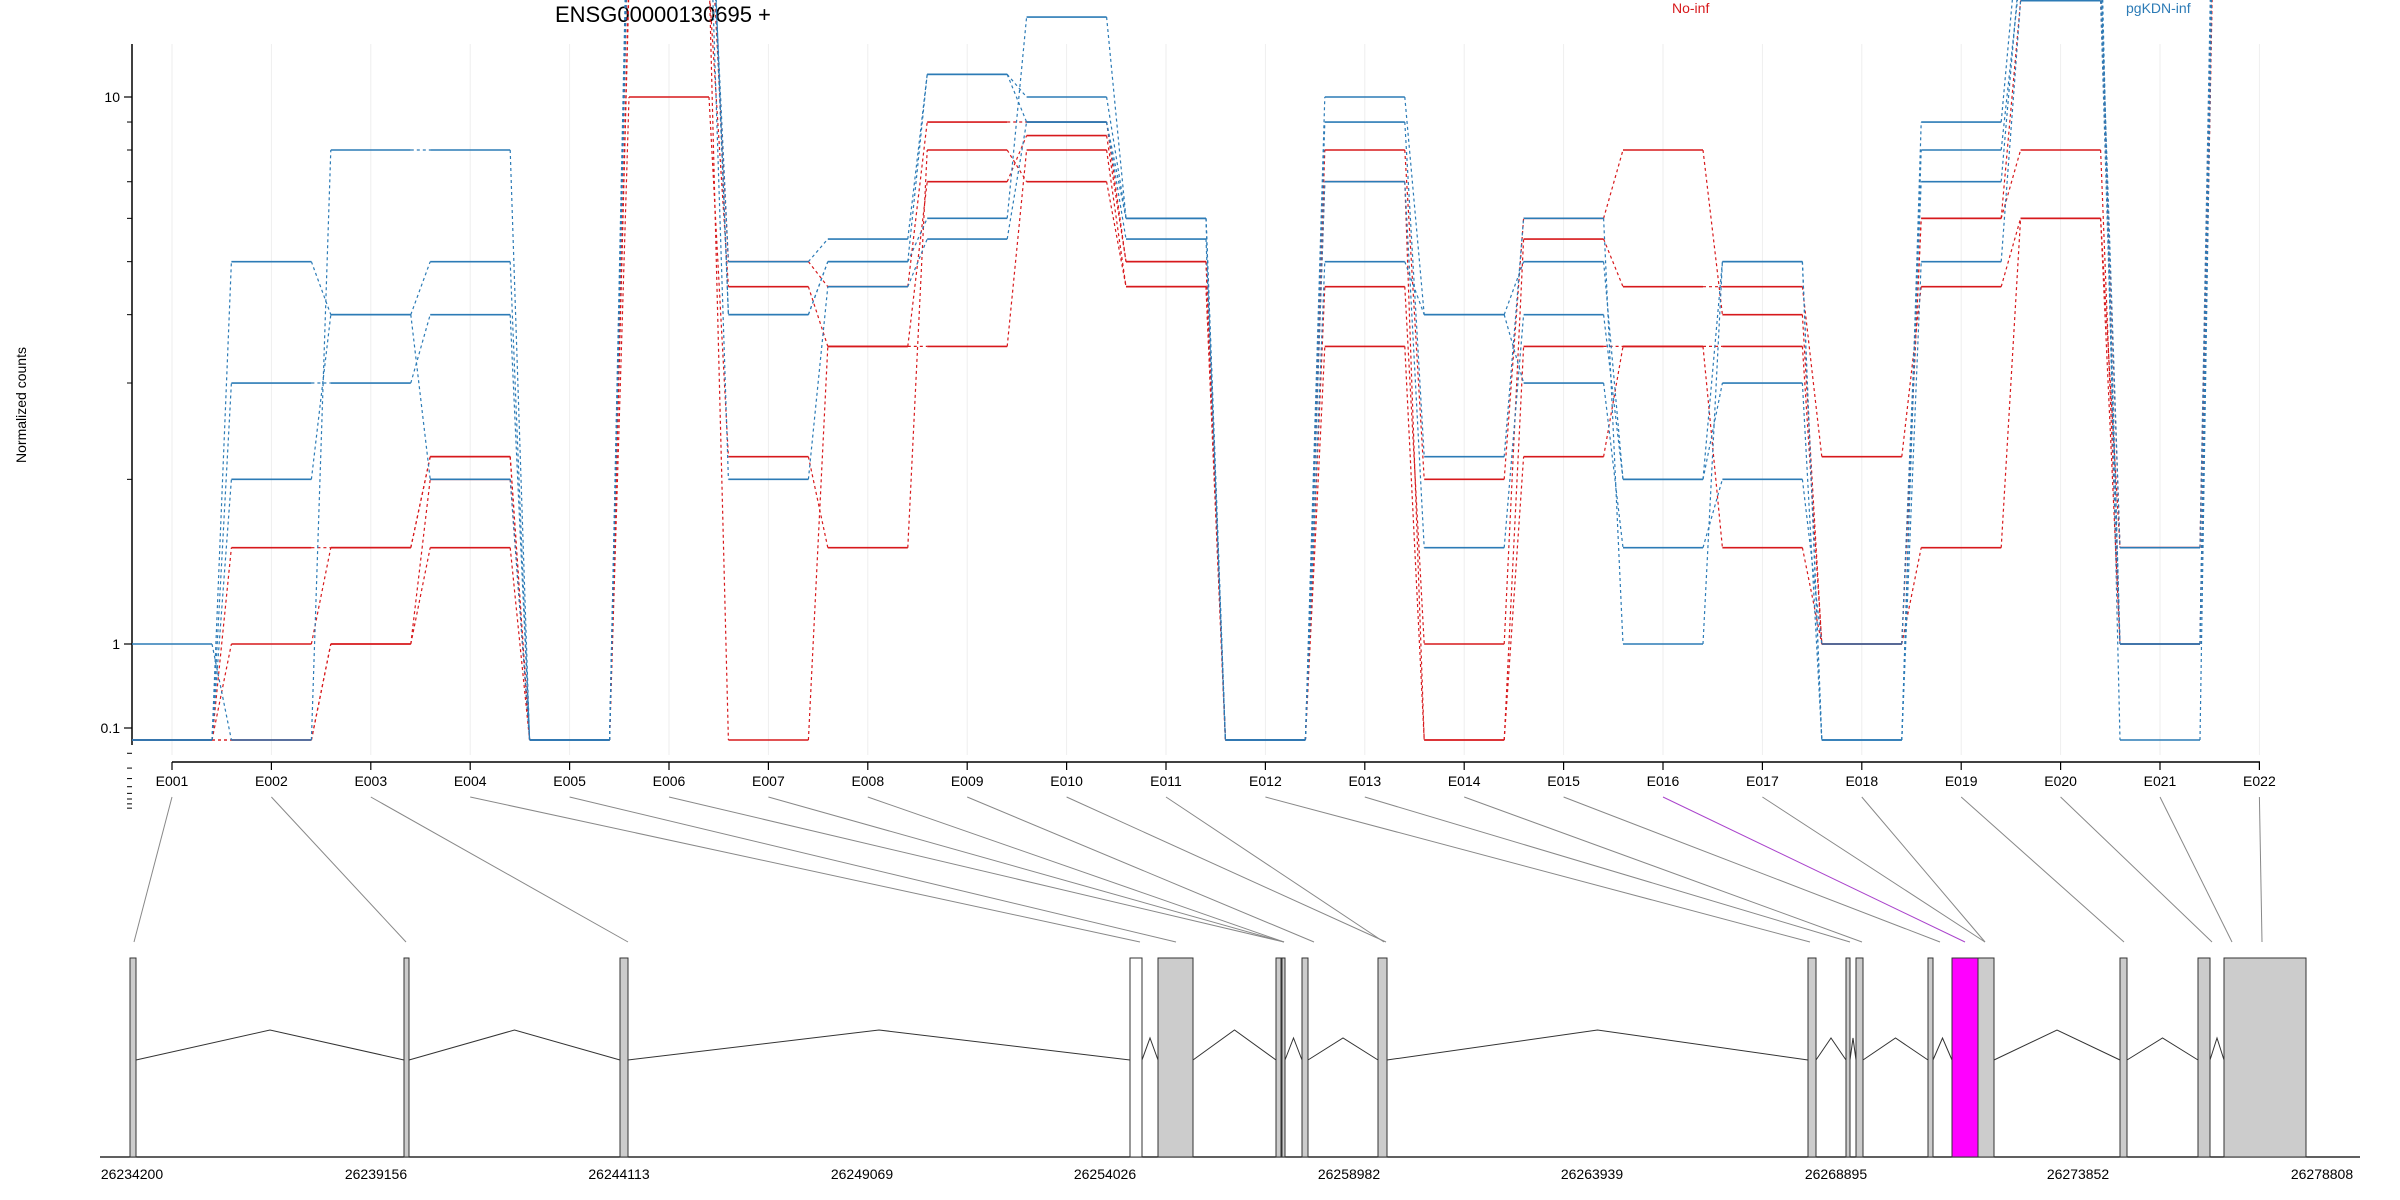  What do you see at coordinates (1563, 781) in the screenshot?
I see `x-tick-label: E015` at bounding box center [1563, 781].